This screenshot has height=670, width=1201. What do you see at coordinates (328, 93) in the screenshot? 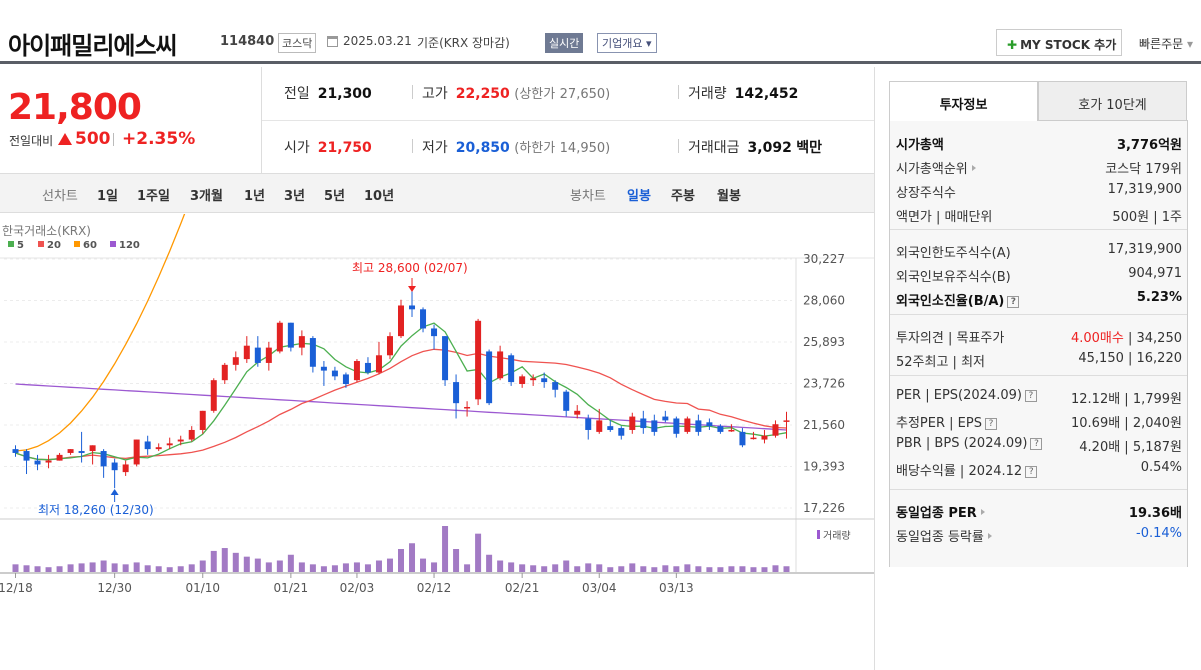
I see `prev-close: 전일 21,300` at bounding box center [328, 93].